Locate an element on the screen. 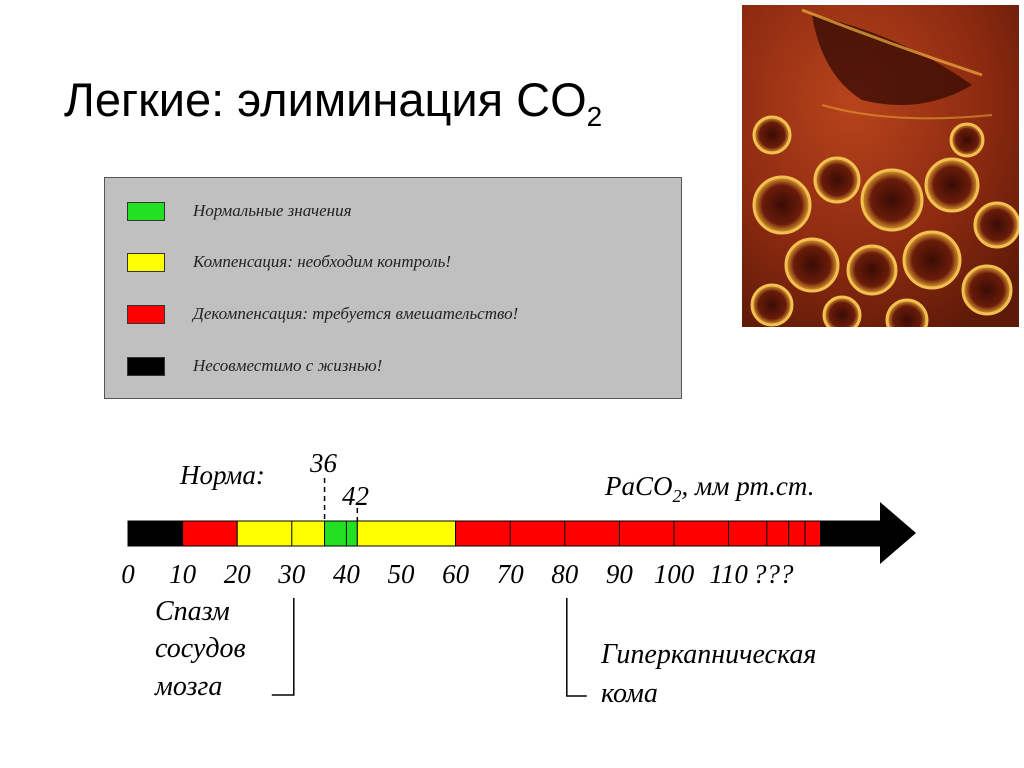 This screenshot has height=768, width=1024. tick-label: 90 is located at coordinates (620, 574).